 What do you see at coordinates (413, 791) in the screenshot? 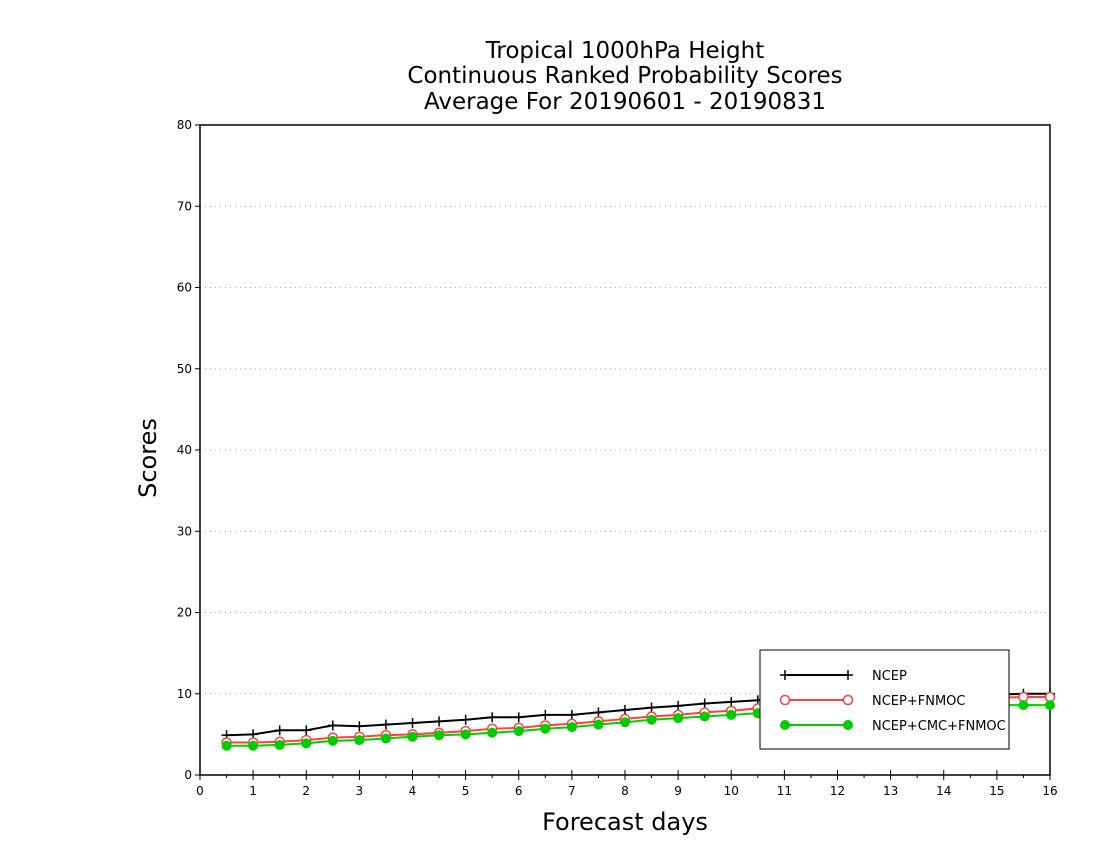
I see `x-tick-label: 4` at bounding box center [413, 791].